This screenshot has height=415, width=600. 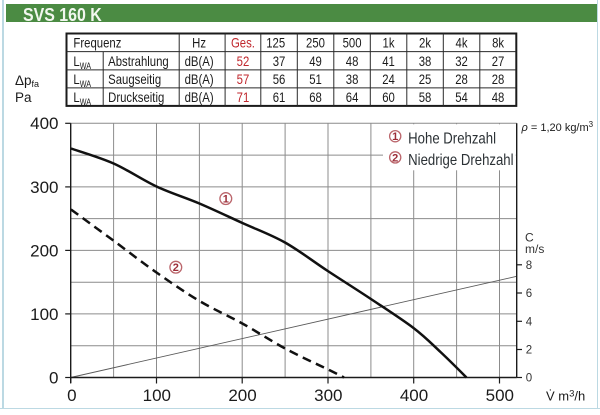 I want to click on svg-text: 27, so click(x=498, y=61).